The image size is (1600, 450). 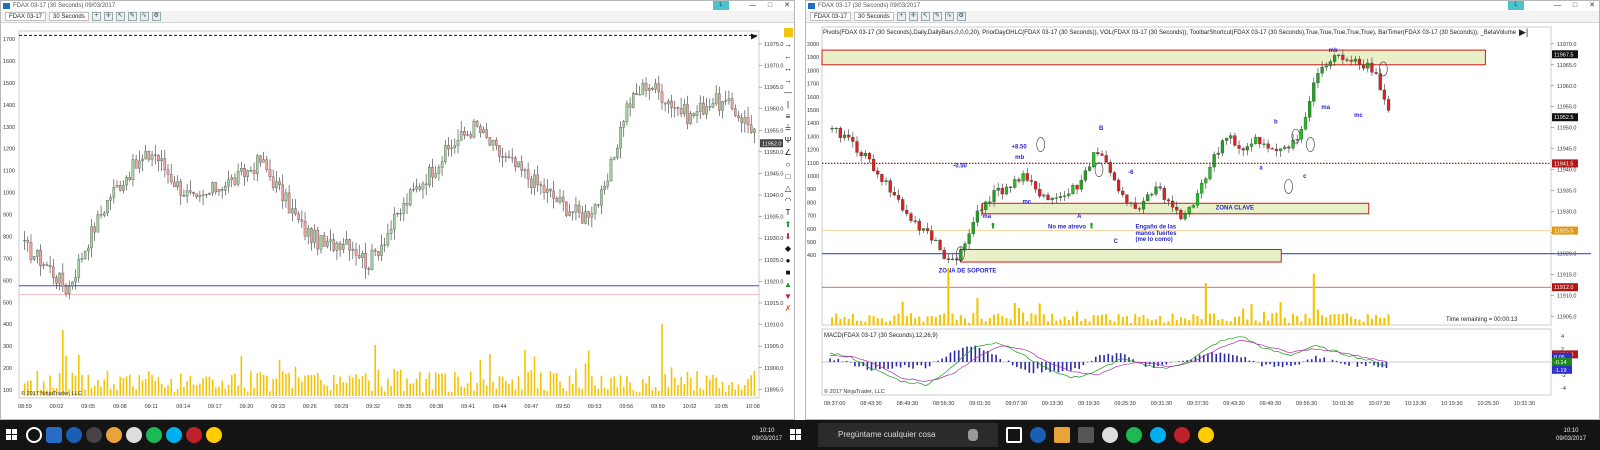 What do you see at coordinates (773, 282) in the screenshot?
I see `price-axis-label: 11920.0` at bounding box center [773, 282].